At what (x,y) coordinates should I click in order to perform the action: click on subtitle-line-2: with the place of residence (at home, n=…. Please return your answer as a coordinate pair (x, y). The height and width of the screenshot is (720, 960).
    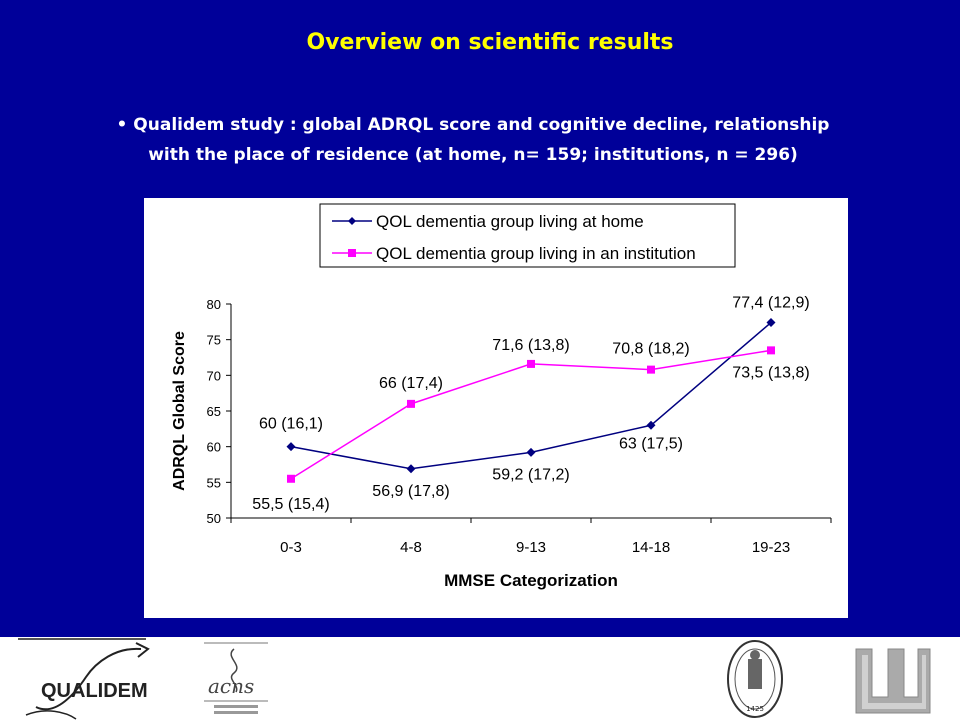
    Looking at the image, I should click on (473, 155).